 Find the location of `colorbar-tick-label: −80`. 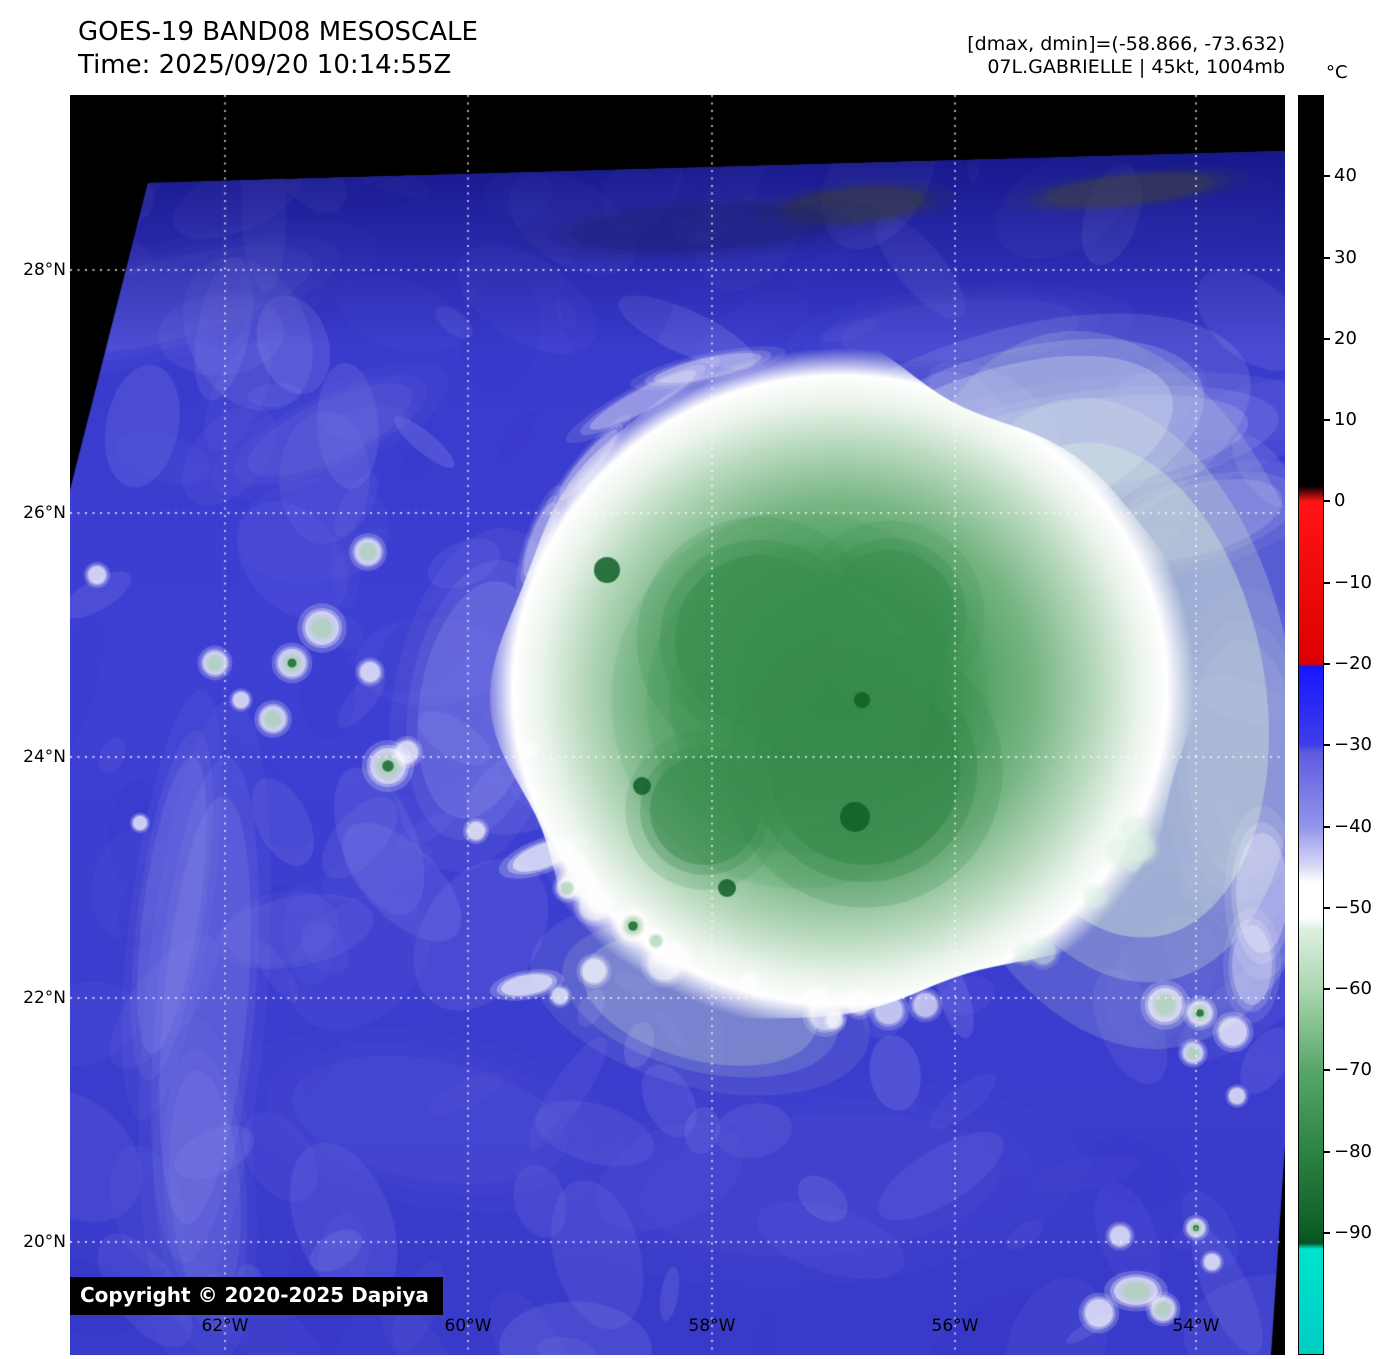

colorbar-tick-label: −80 is located at coordinates (1353, 1151).